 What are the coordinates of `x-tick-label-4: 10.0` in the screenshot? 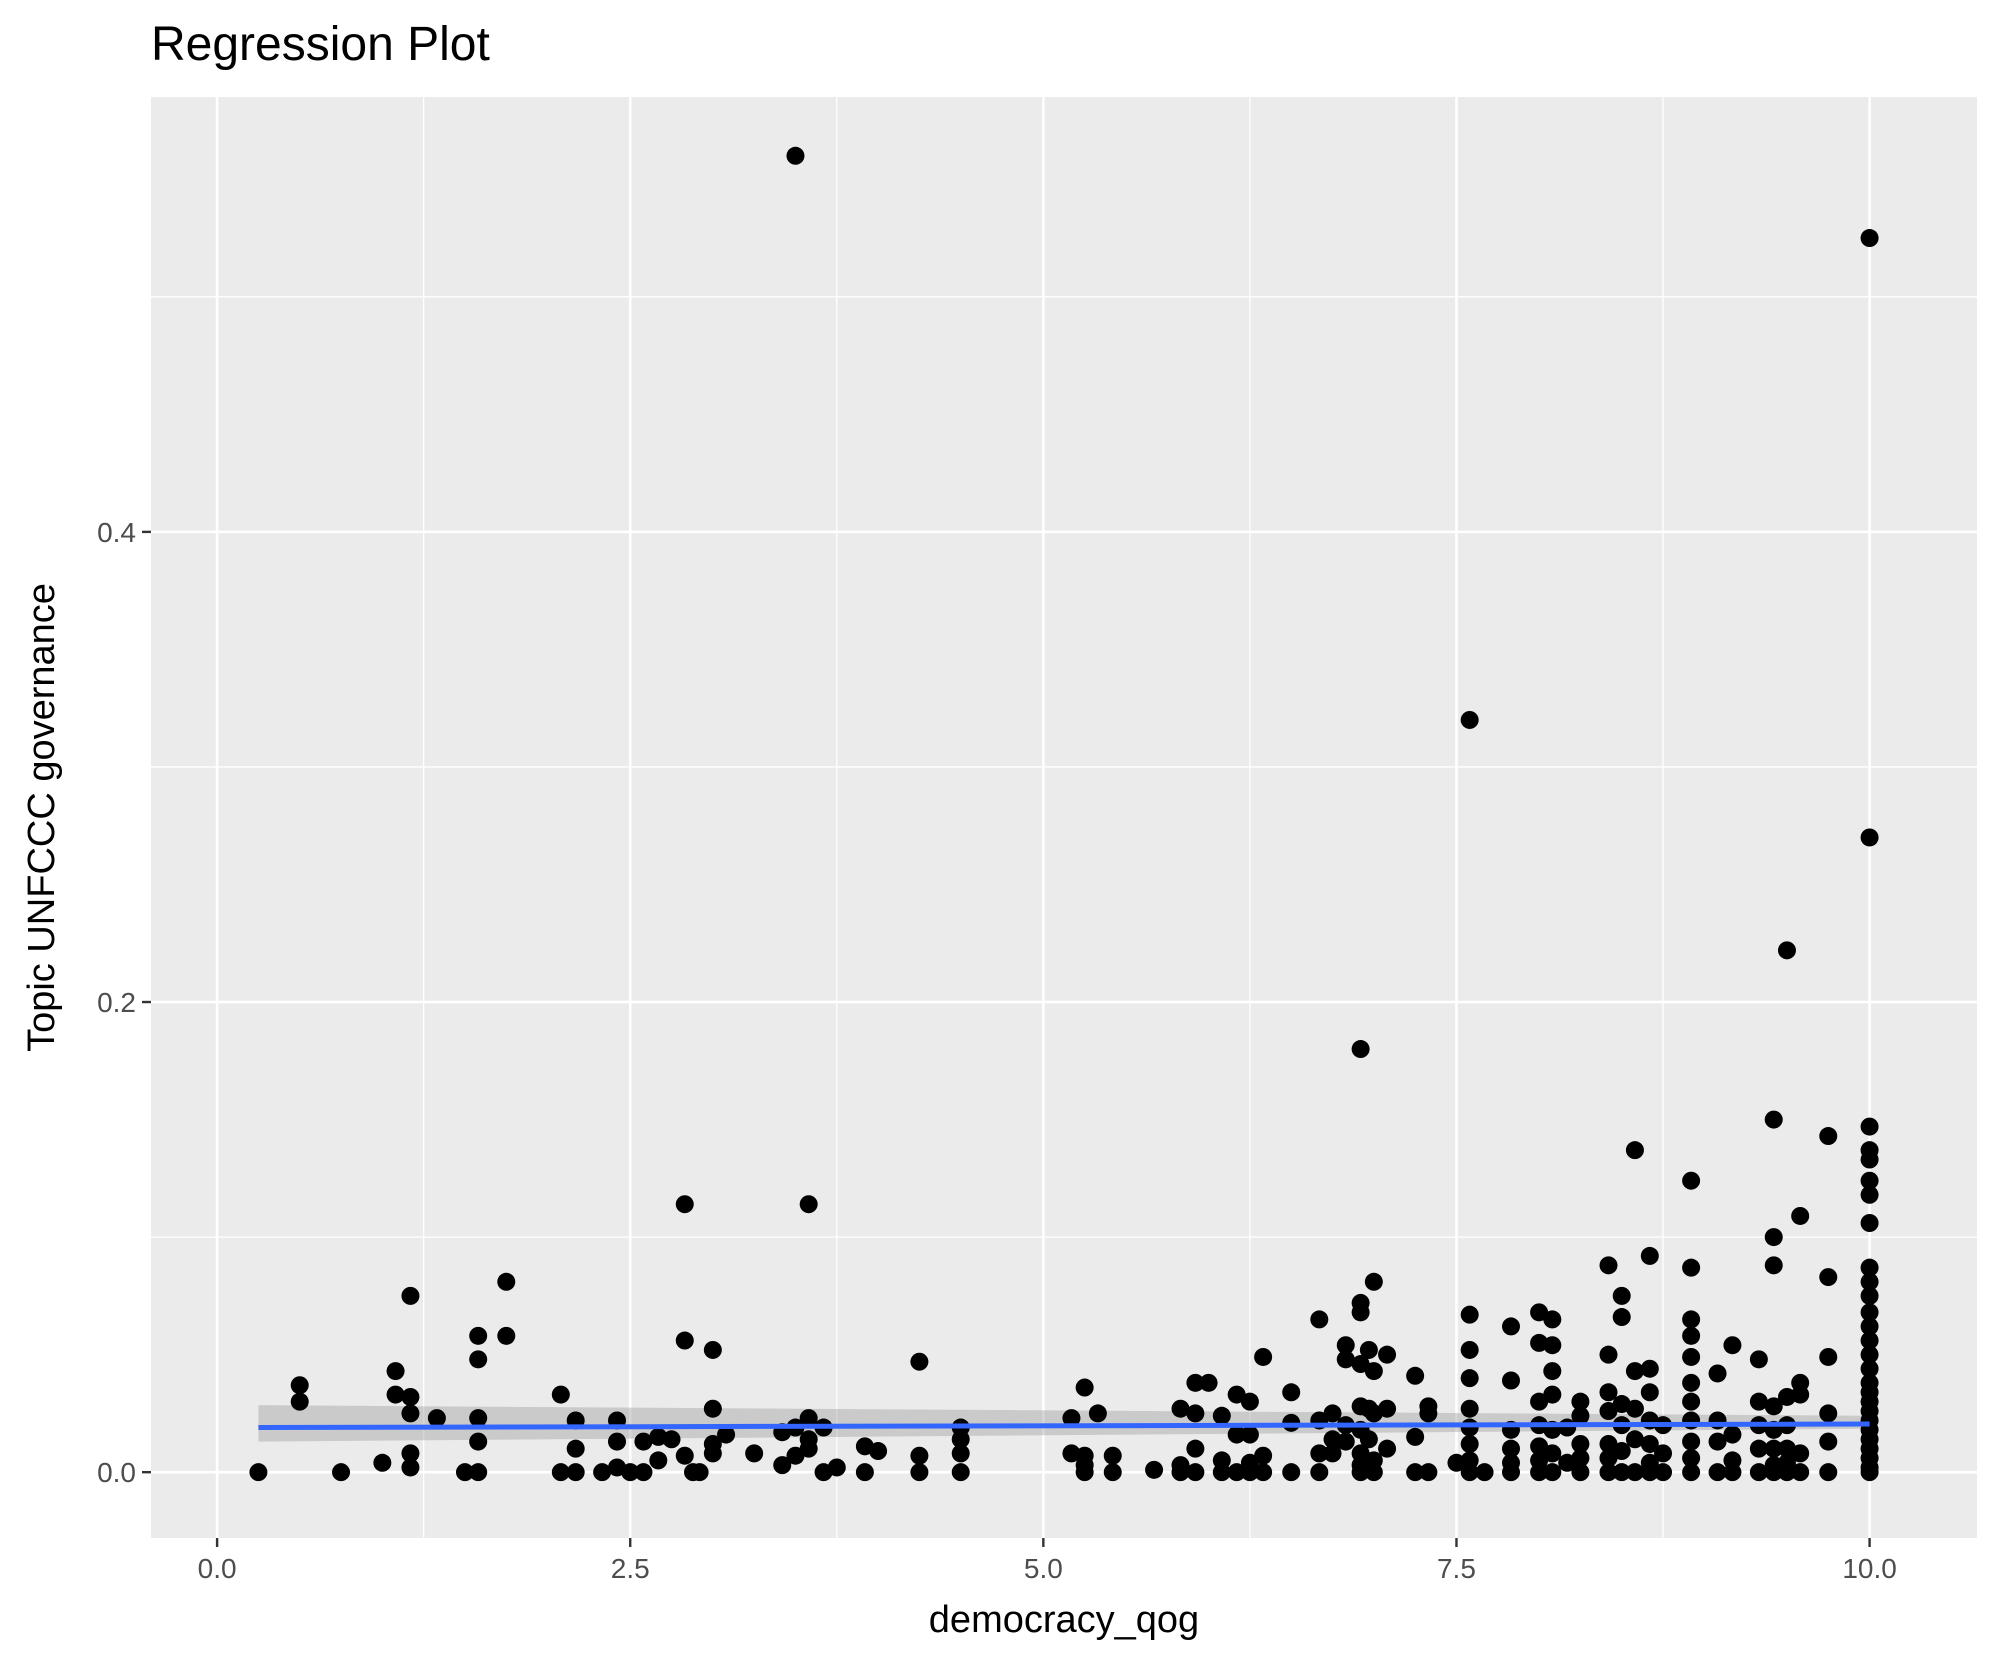 It's located at (1869, 1568).